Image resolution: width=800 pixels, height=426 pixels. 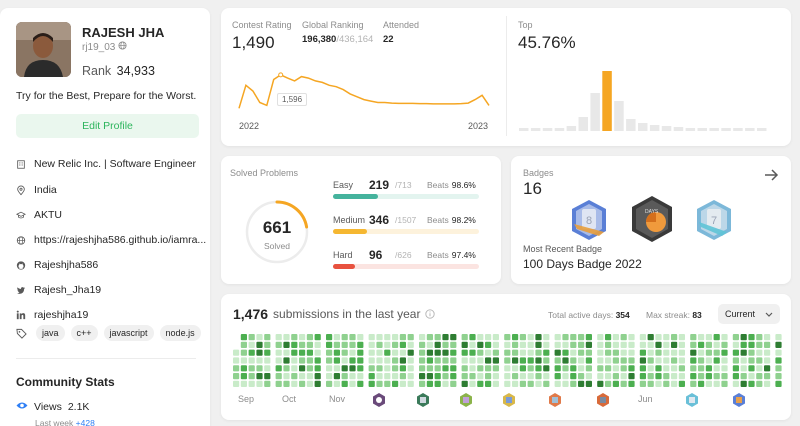 I want to click on linkedin-row: rajeshjha19, so click(x=52, y=315).